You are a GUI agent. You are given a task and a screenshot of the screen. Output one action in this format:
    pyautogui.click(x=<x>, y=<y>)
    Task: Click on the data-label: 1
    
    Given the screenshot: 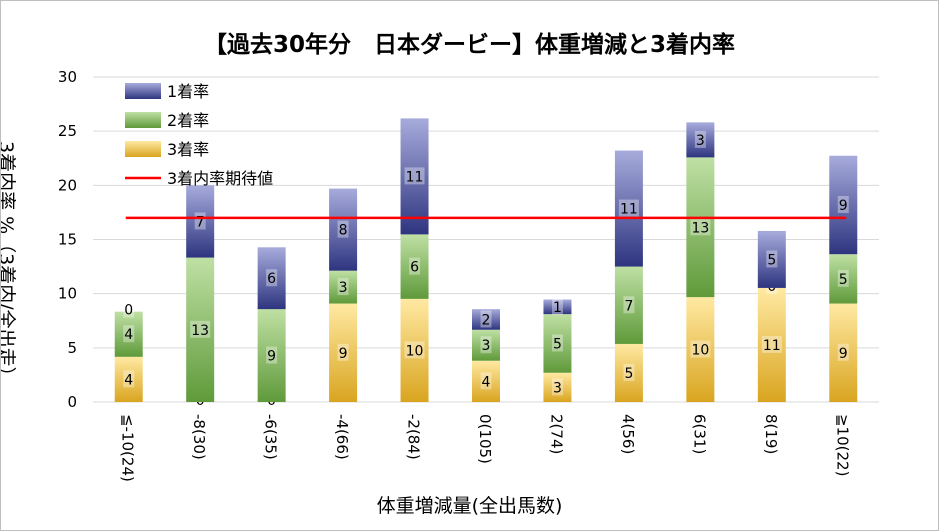 What is the action you would take?
    pyautogui.click(x=557, y=308)
    